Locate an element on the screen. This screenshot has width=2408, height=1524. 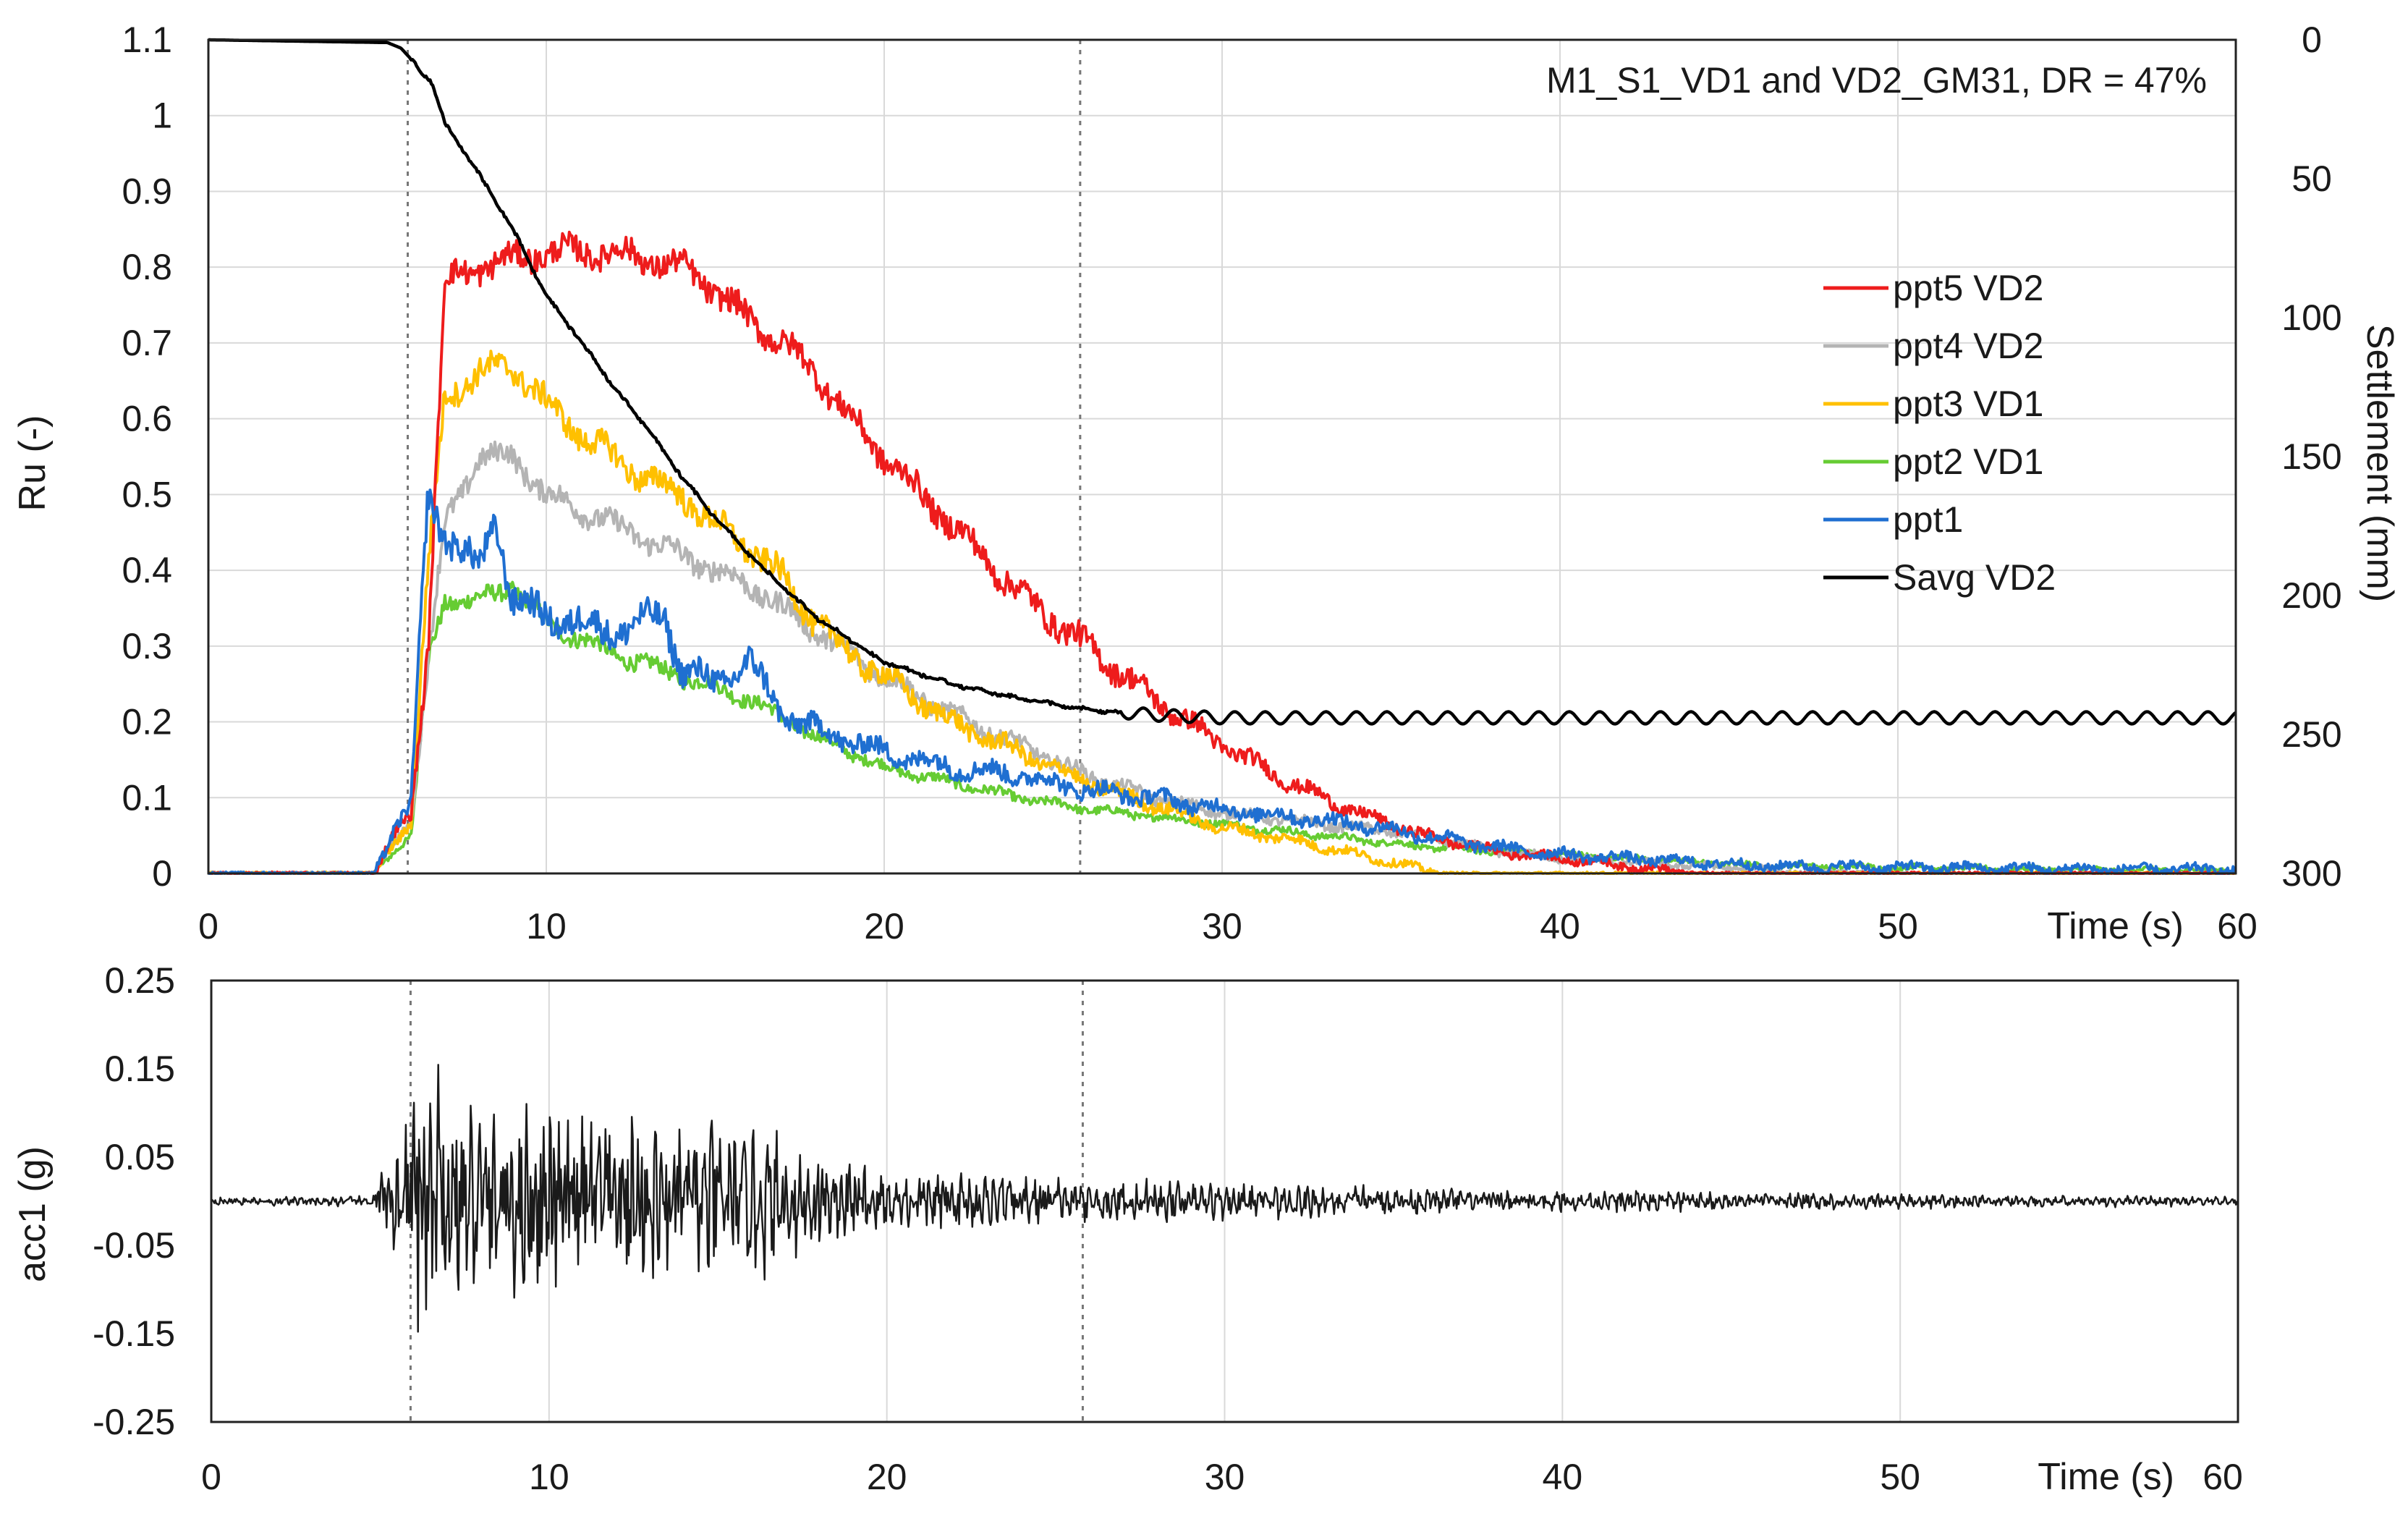
top-x-tick: 20 is located at coordinates (884, 926).